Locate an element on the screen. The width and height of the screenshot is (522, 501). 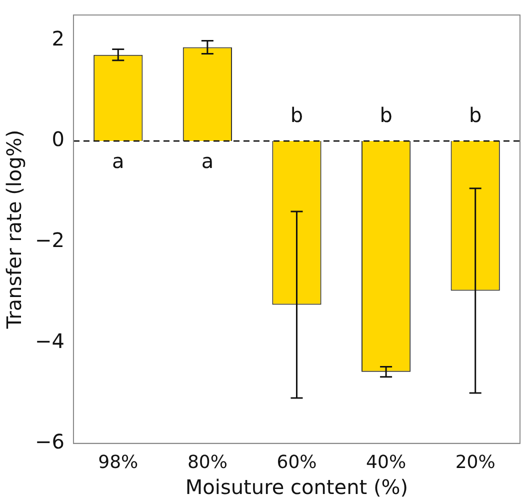
x-axis-title: Moisuture content (%) is located at coordinates (296, 487).